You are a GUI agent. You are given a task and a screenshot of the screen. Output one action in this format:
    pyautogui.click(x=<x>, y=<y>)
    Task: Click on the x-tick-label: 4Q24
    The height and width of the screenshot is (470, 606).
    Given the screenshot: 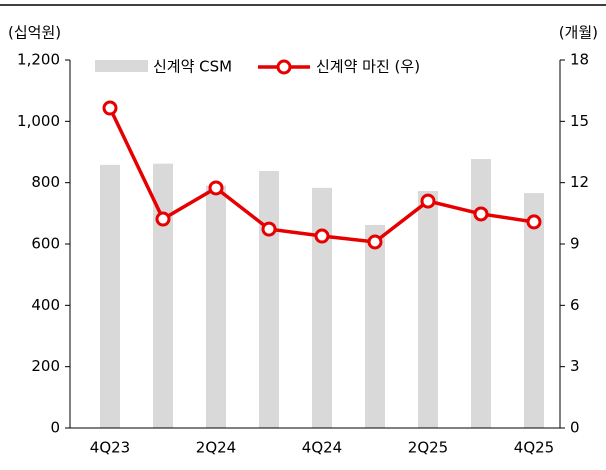 What is the action you would take?
    pyautogui.click(x=322, y=448)
    